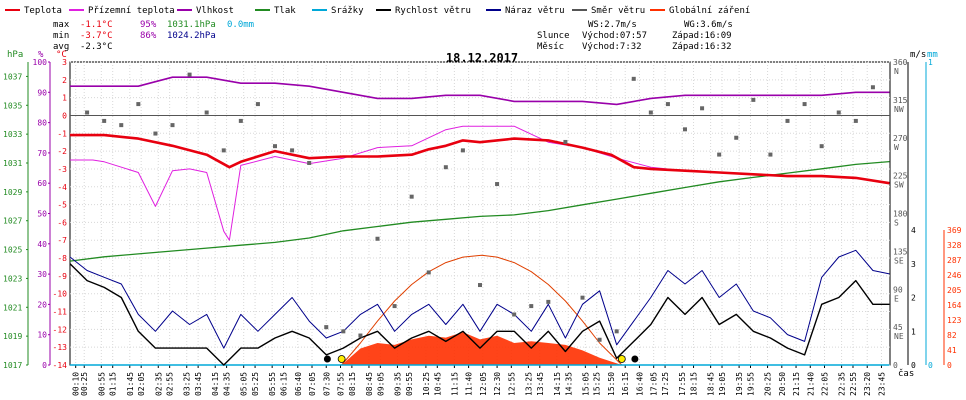  Describe the element at coordinates (215, 384) in the screenshot. I see `x-tick-label: 04:15` at that location.